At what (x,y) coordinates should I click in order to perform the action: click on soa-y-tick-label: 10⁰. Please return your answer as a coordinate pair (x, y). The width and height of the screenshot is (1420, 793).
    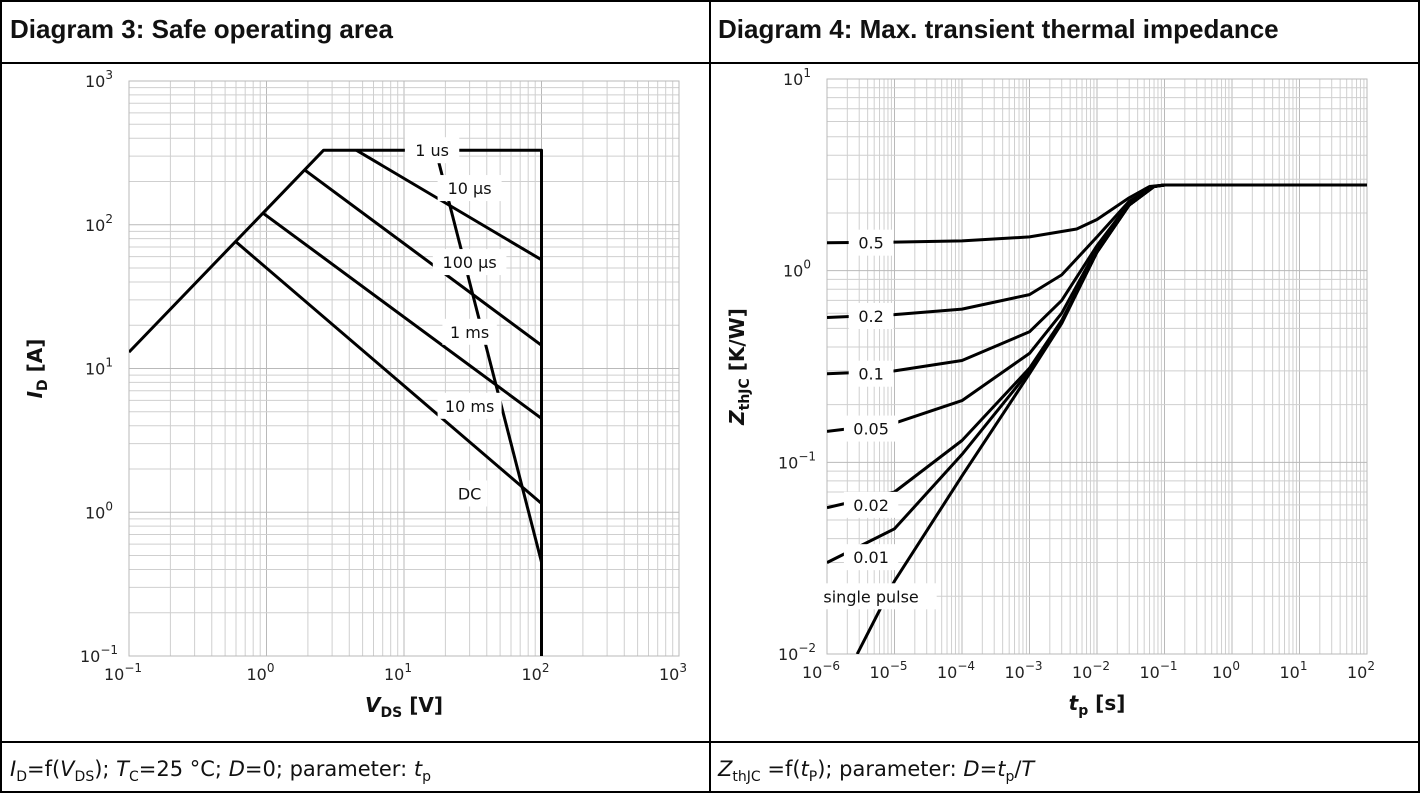
    Looking at the image, I should click on (99, 510).